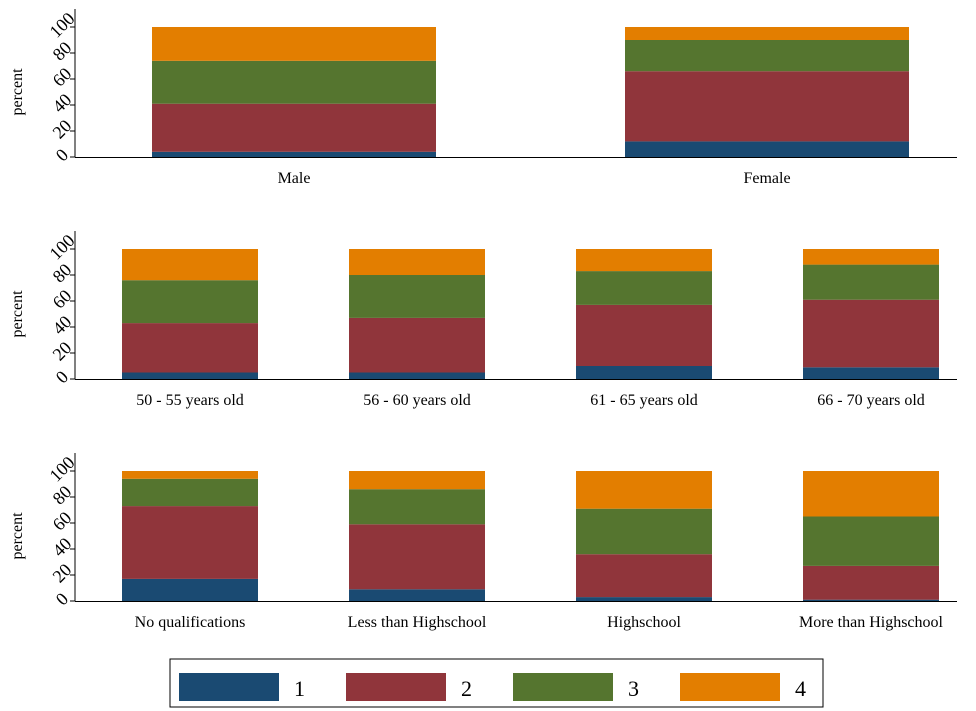 The height and width of the screenshot is (711, 976). I want to click on x-category-label: More than Highschool, so click(871, 622).